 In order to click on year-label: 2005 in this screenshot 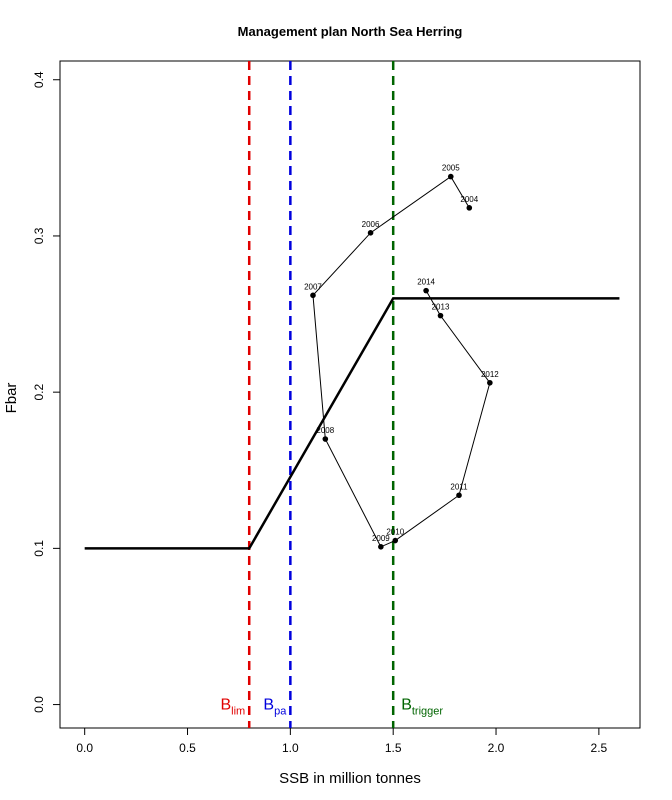, I will do `click(451, 168)`.